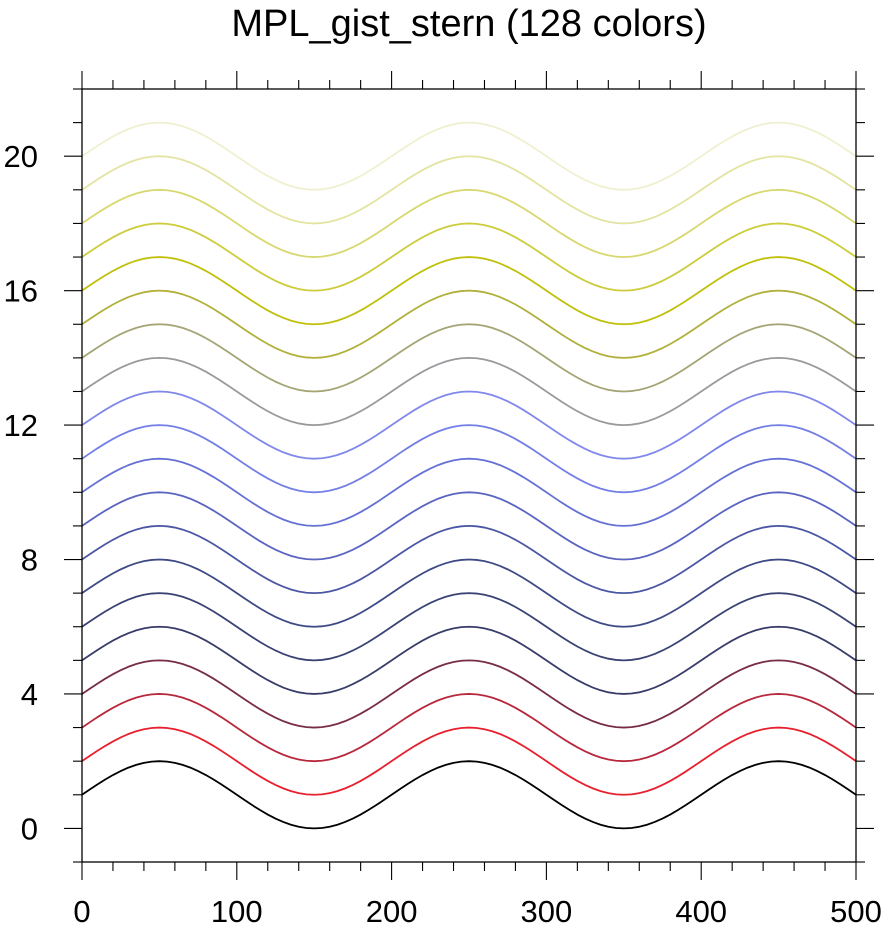  Describe the element at coordinates (21, 156) in the screenshot. I see `y-tick-label: 20` at that location.